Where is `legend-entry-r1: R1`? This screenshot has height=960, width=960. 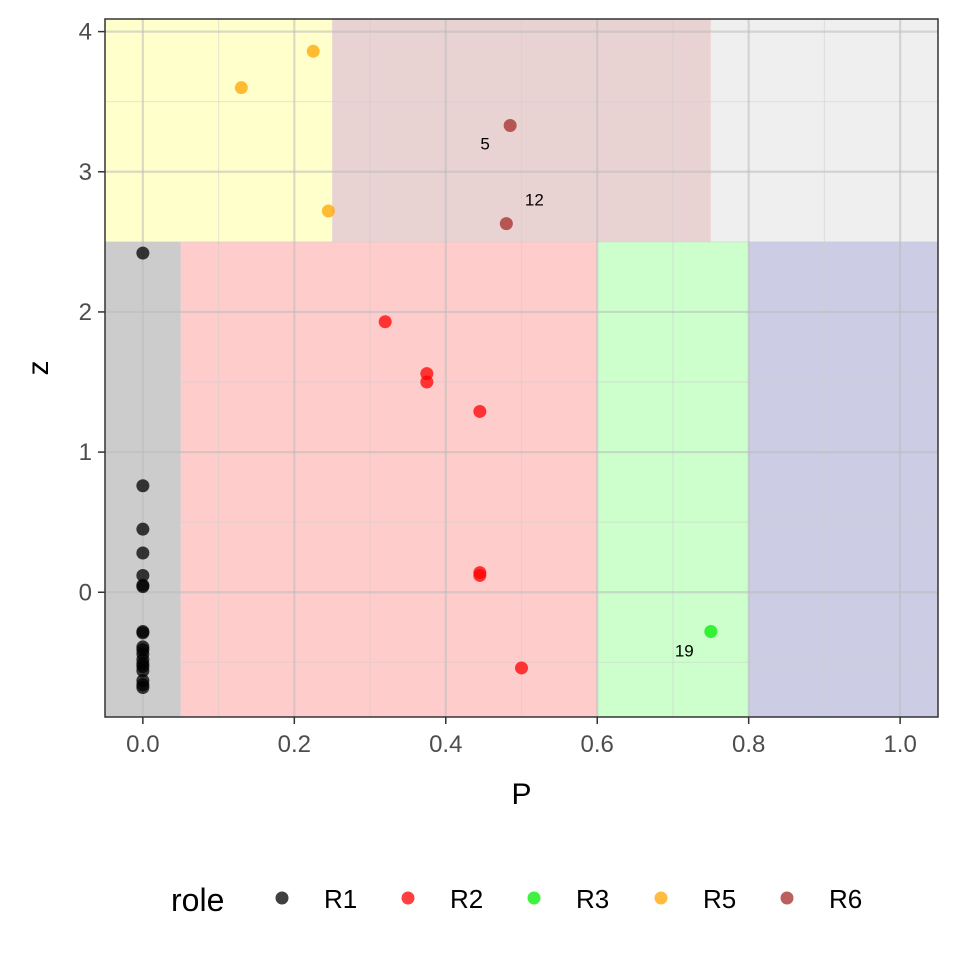
legend-entry-r1: R1 is located at coordinates (316, 899).